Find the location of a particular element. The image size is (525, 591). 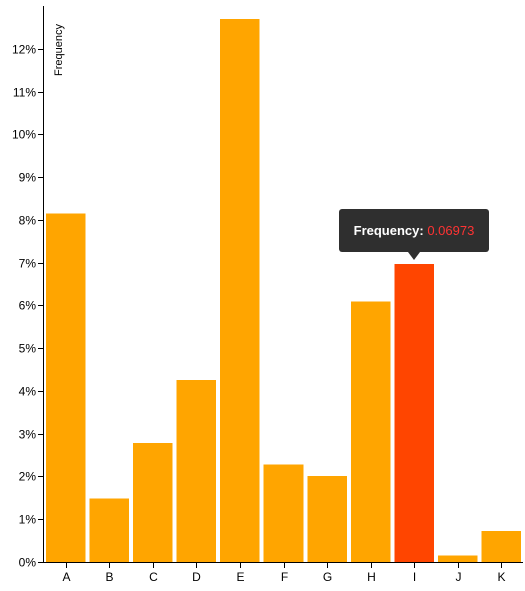

x-tick-label: K is located at coordinates (501, 577).